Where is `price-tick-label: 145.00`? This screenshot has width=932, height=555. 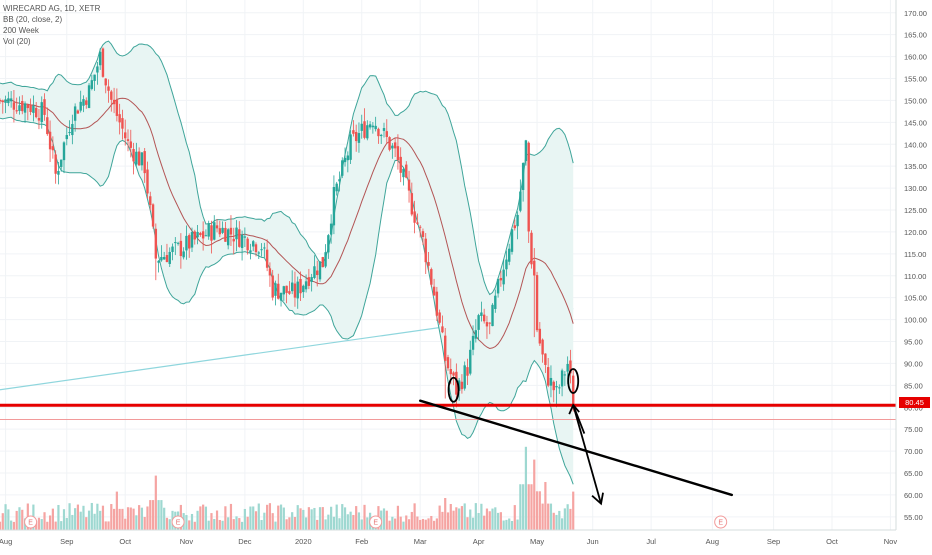 price-tick-label: 145.00 is located at coordinates (915, 122).